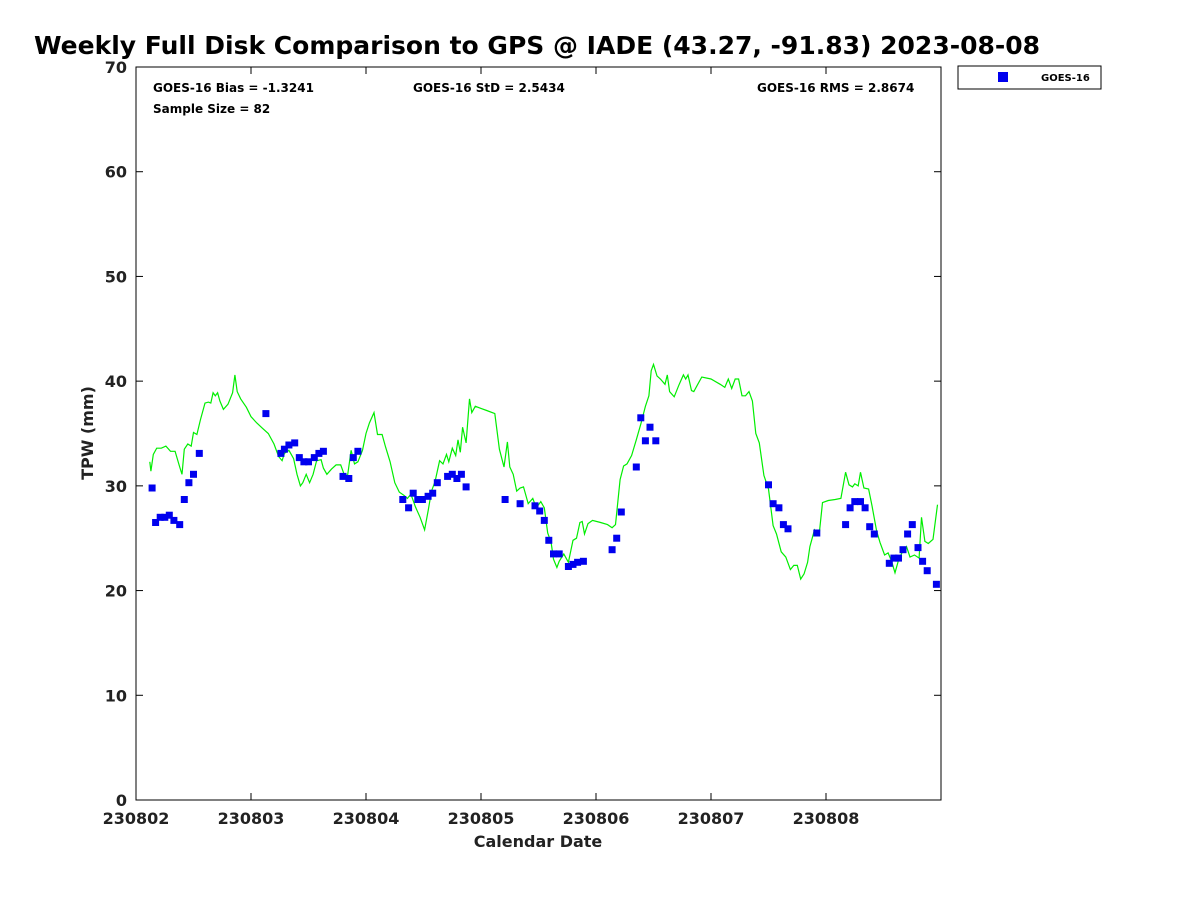 Image resolution: width=1200 pixels, height=904 pixels. What do you see at coordinates (116, 67) in the screenshot?
I see `y-tick-label: 70` at bounding box center [116, 67].